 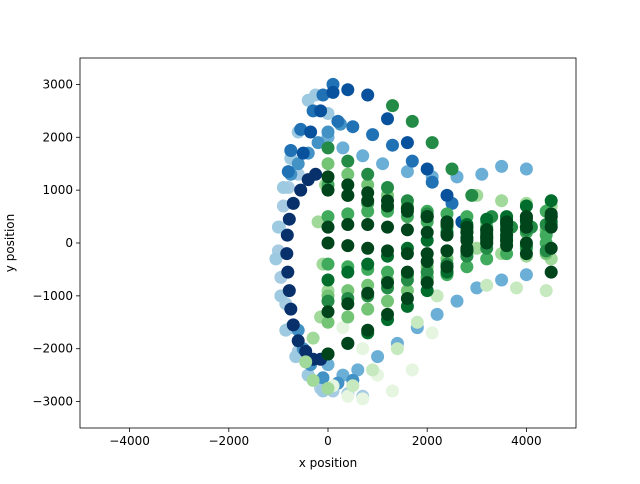 I want to click on y-axis-ticks: −3000 −2000 −1000 0 1000 2000 3000, so click(x=56, y=243).